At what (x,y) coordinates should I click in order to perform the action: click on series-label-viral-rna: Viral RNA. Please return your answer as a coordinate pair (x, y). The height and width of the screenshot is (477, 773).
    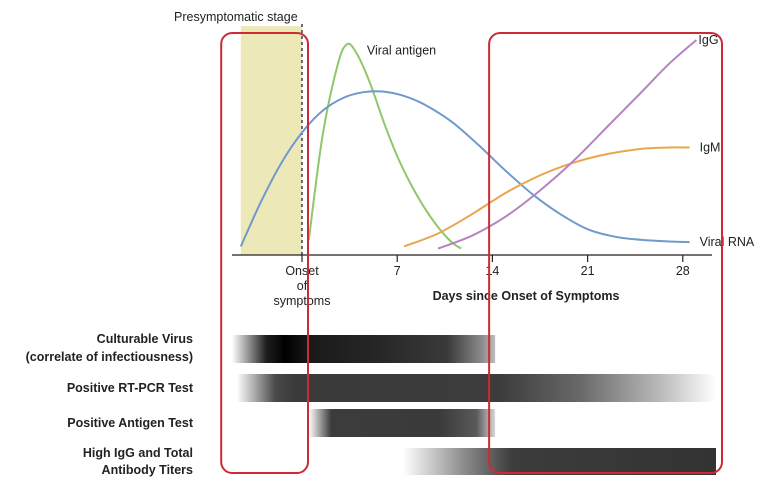
    Looking at the image, I should click on (727, 242).